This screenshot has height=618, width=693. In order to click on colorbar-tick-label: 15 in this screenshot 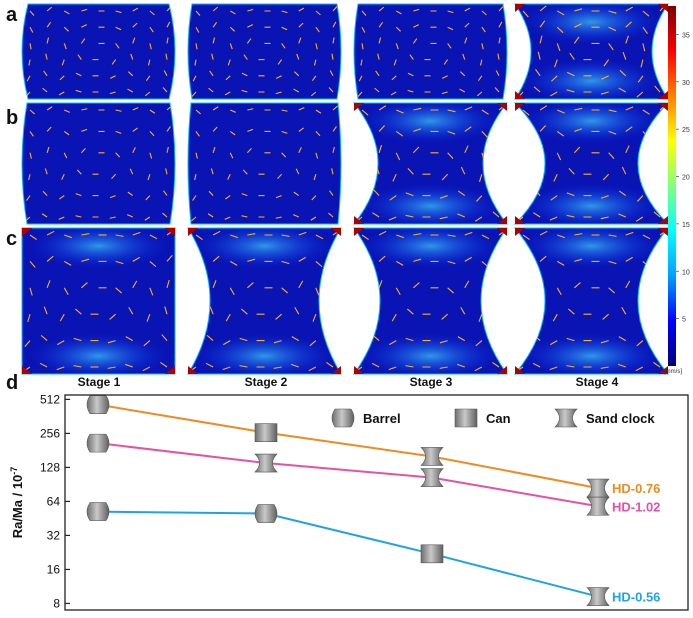, I will do `click(686, 225)`.